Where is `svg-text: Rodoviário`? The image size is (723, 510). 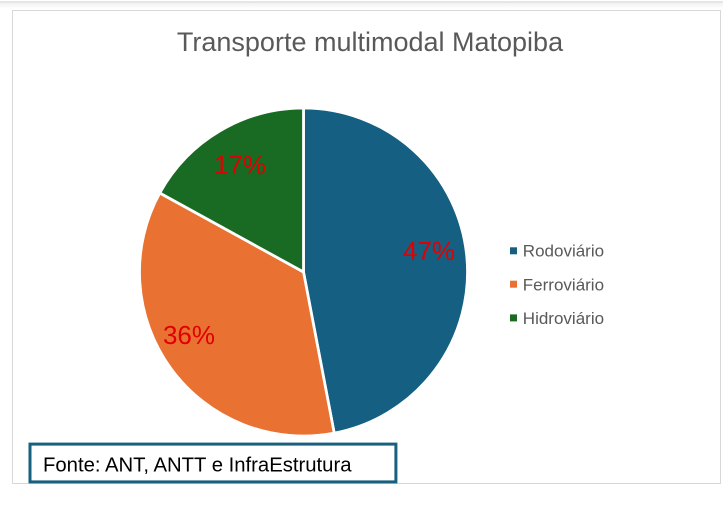
svg-text: Rodoviário is located at coordinates (563, 251).